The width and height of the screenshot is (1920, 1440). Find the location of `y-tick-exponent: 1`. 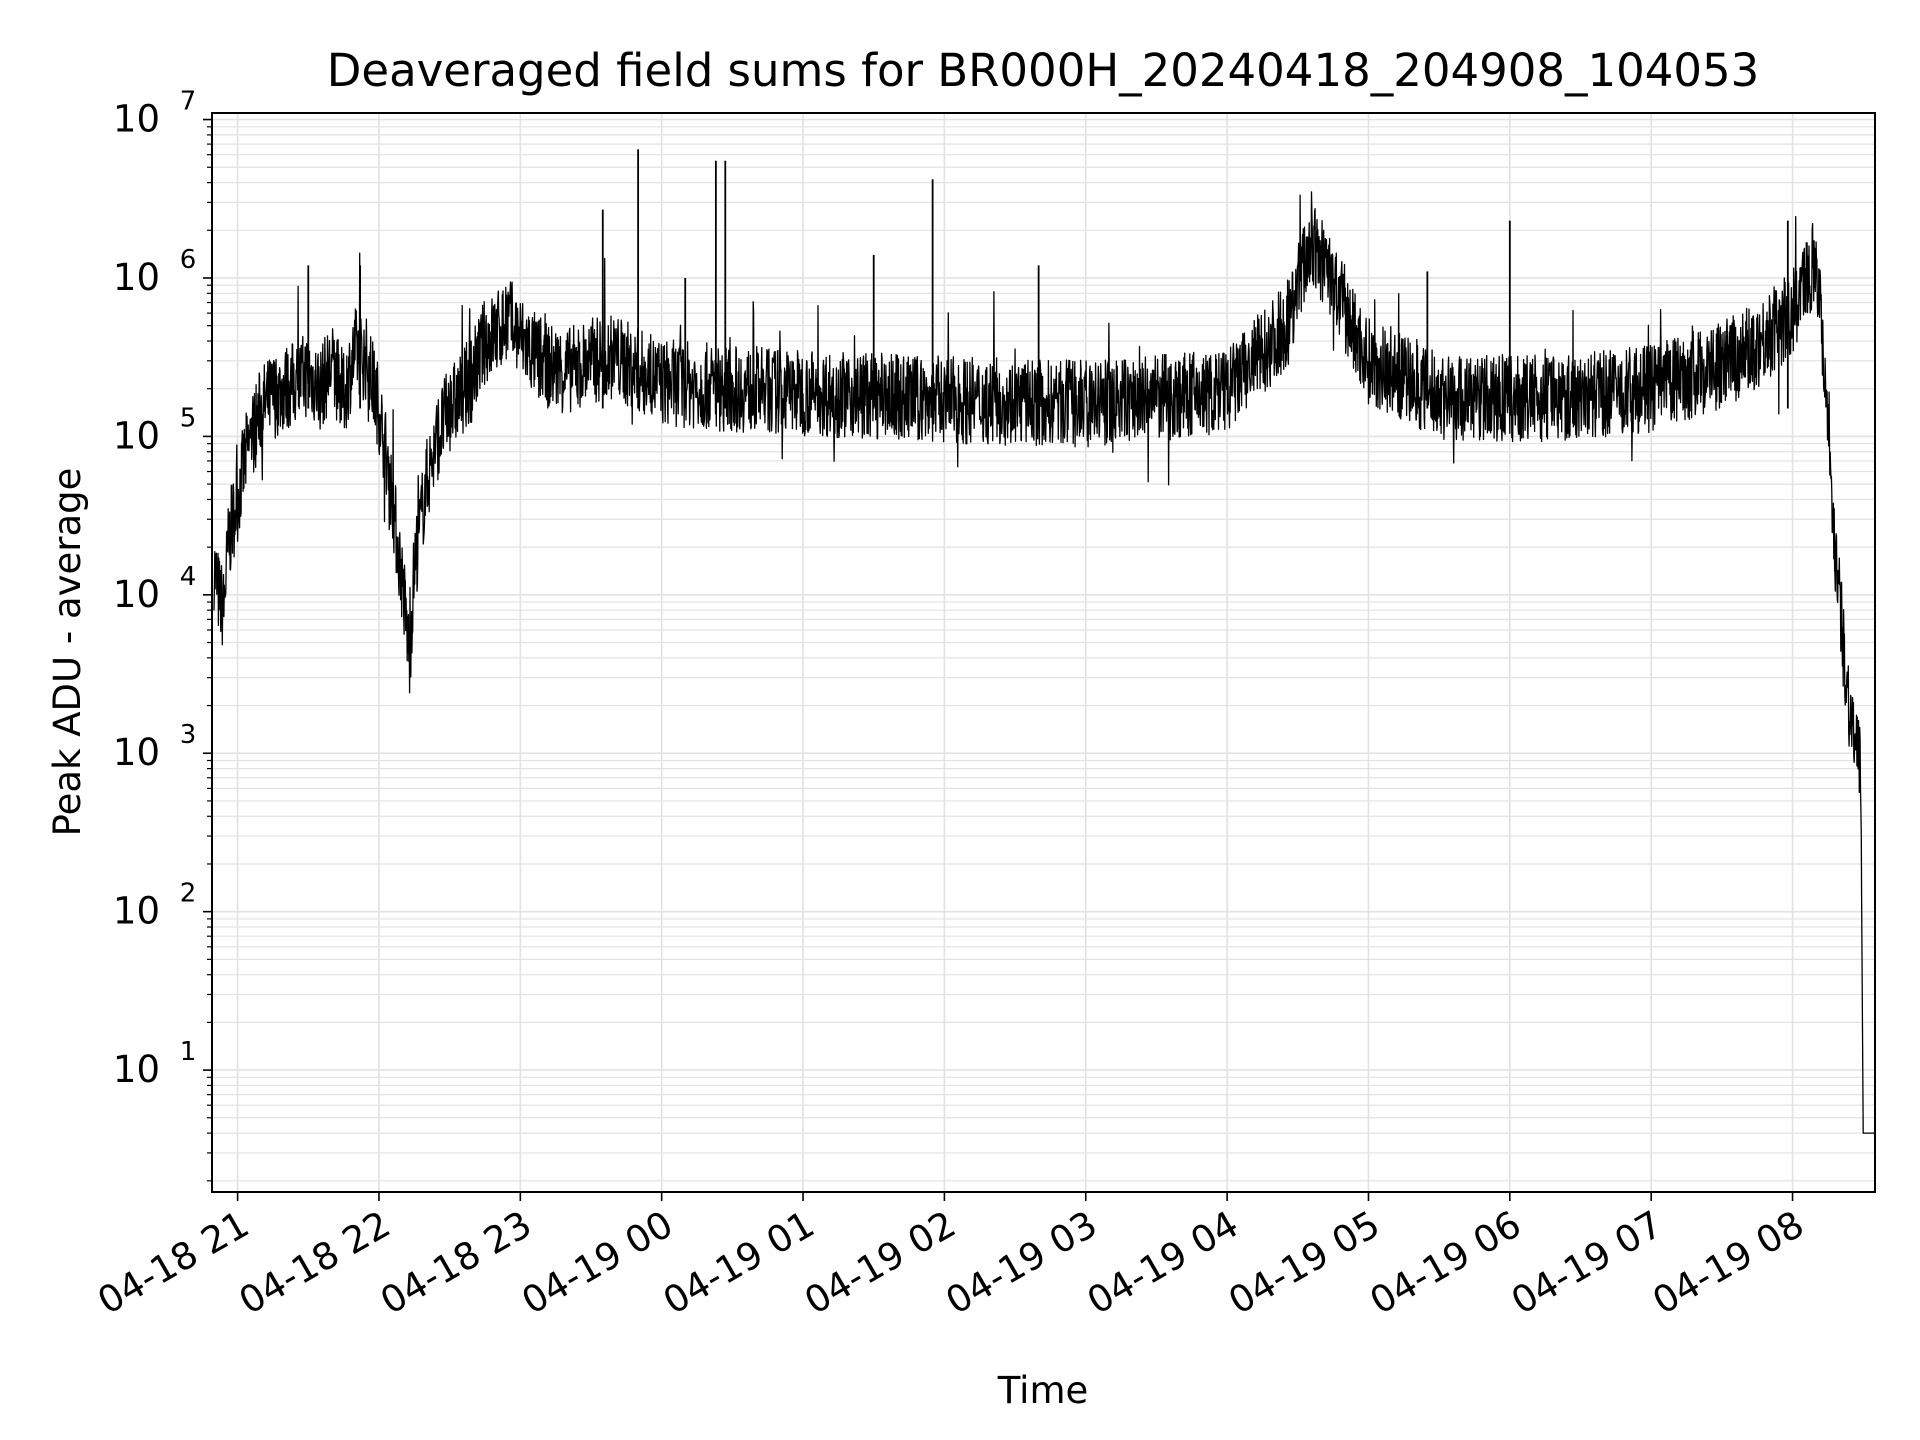

y-tick-exponent: 1 is located at coordinates (188, 1052).